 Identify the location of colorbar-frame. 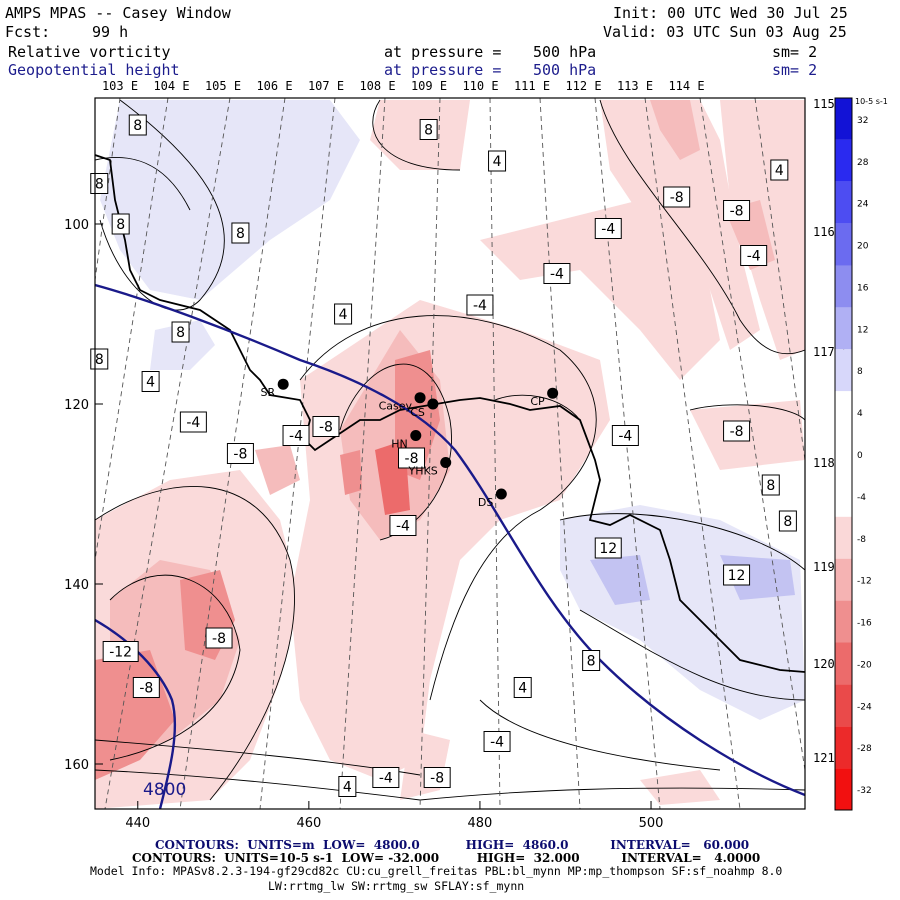
(843, 454).